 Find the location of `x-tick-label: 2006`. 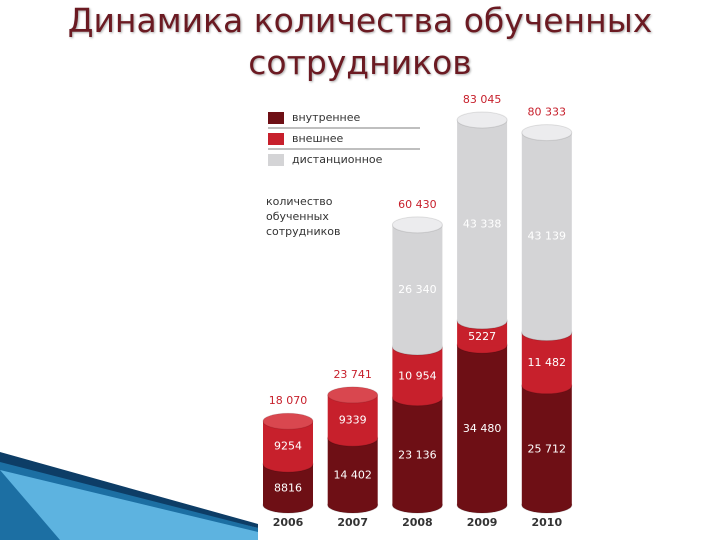

x-tick-label: 2006 is located at coordinates (288, 522).